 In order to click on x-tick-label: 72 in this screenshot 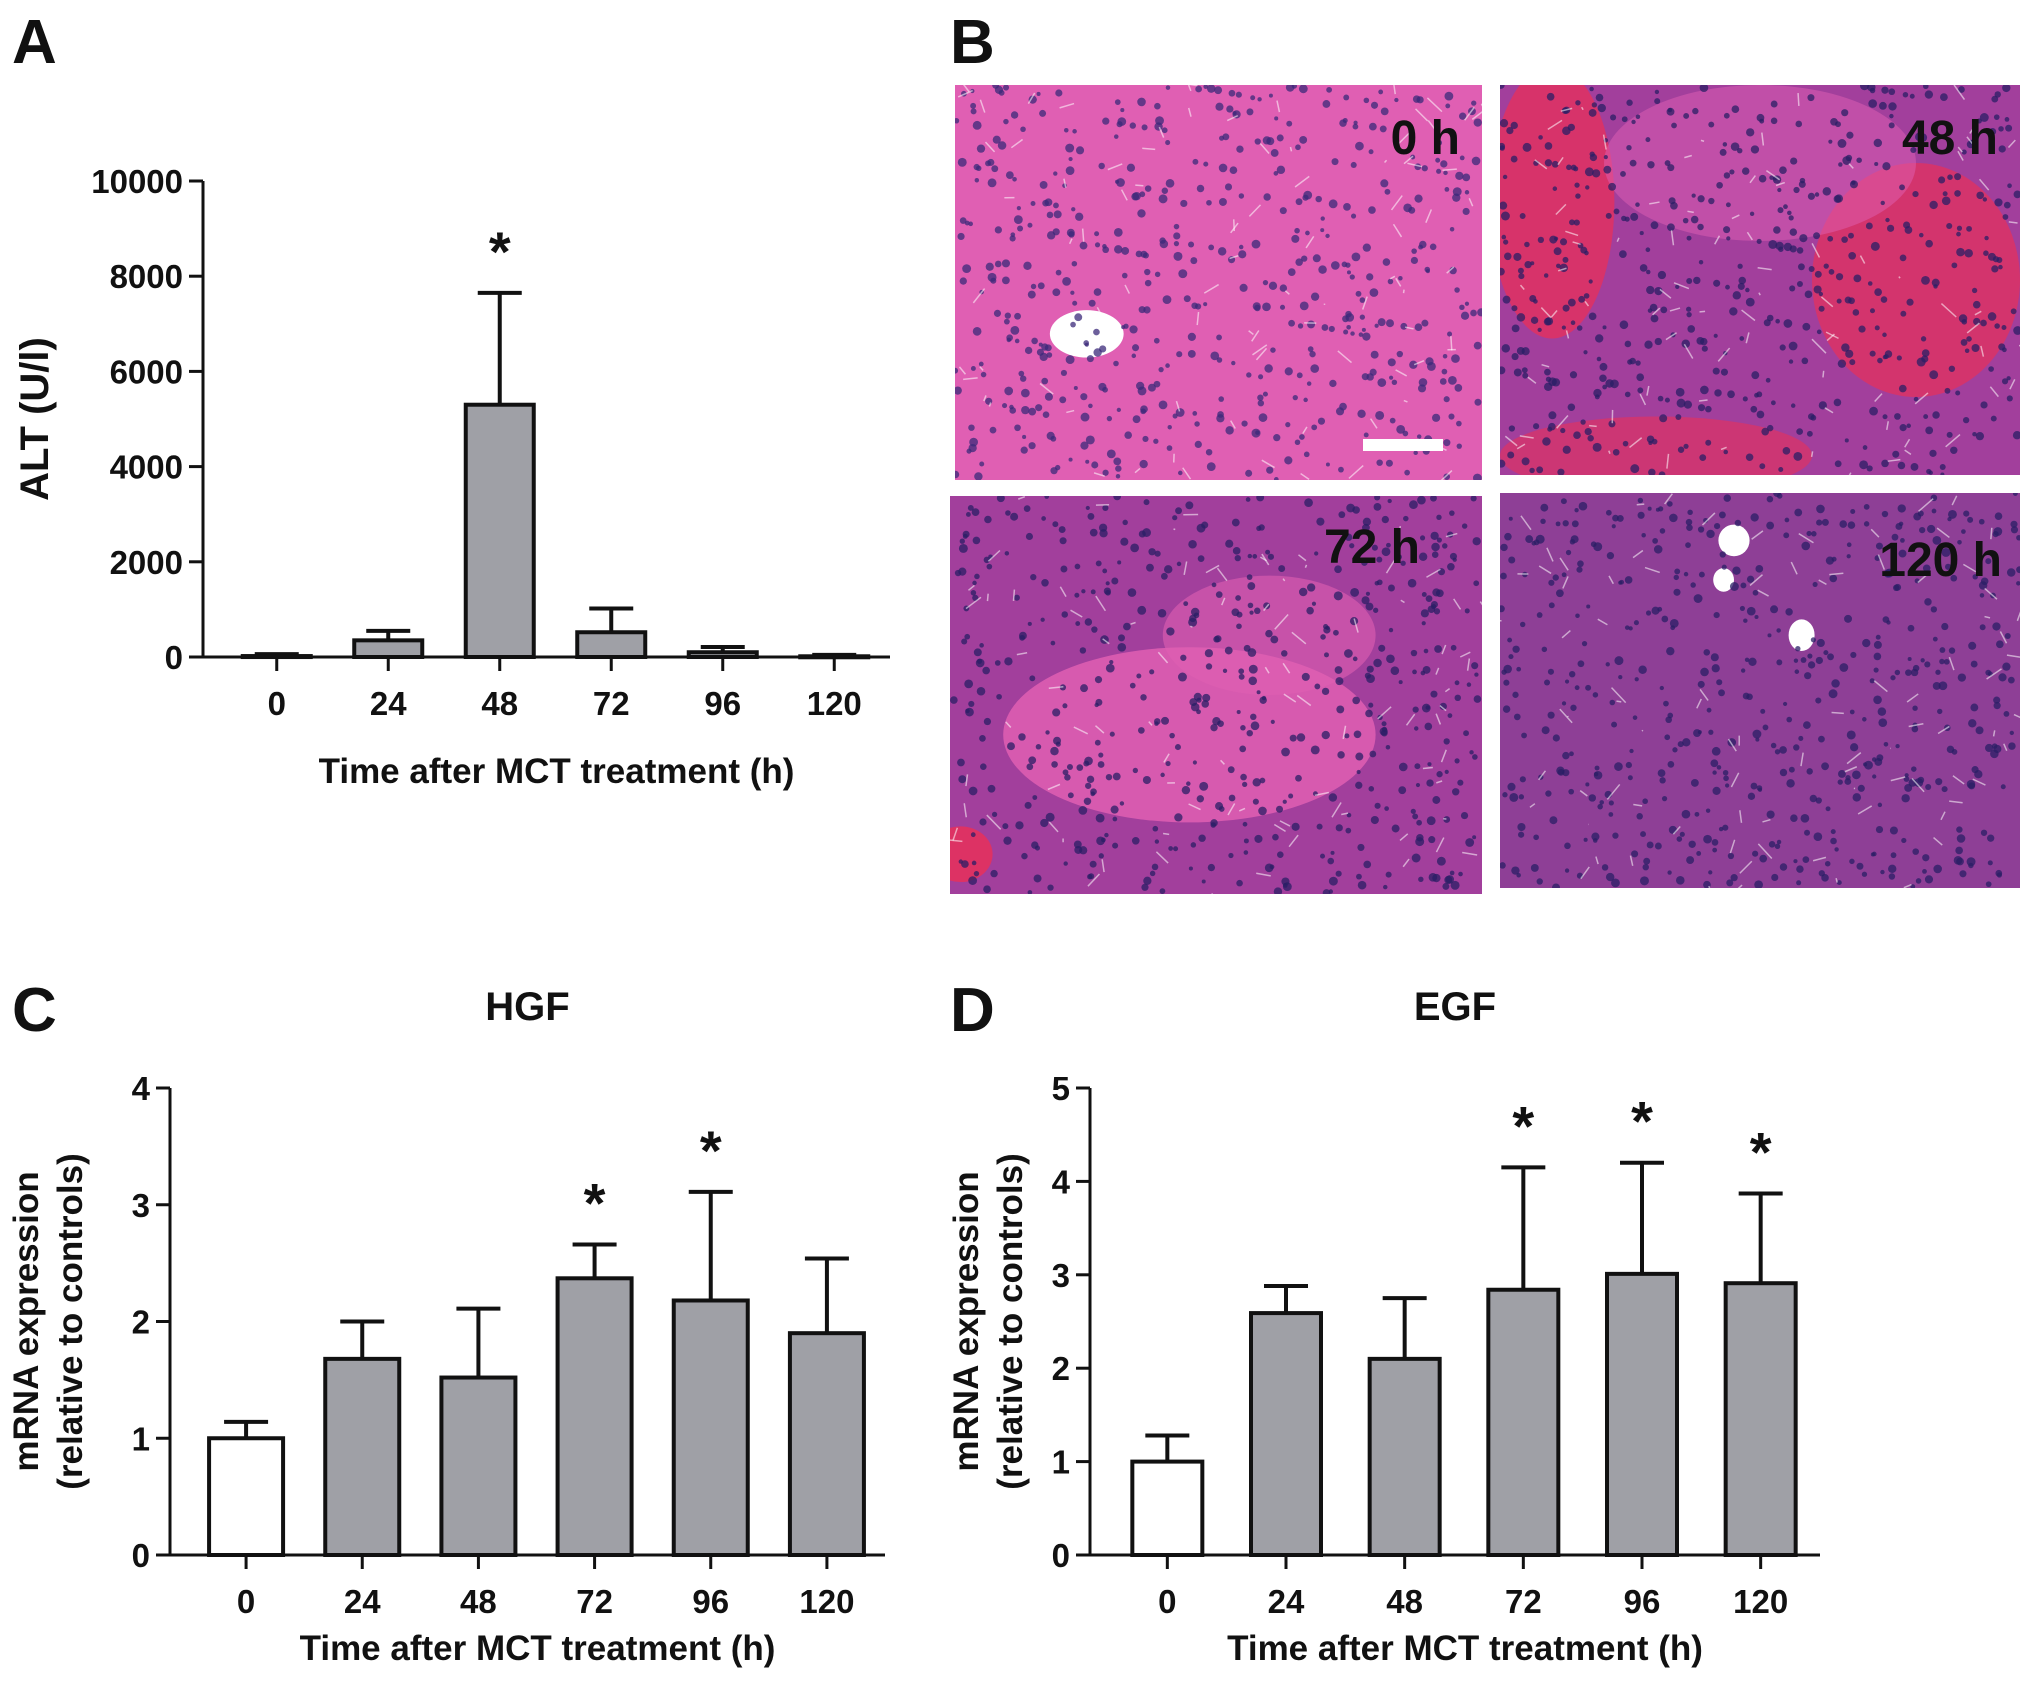, I will do `click(1523, 1601)`.